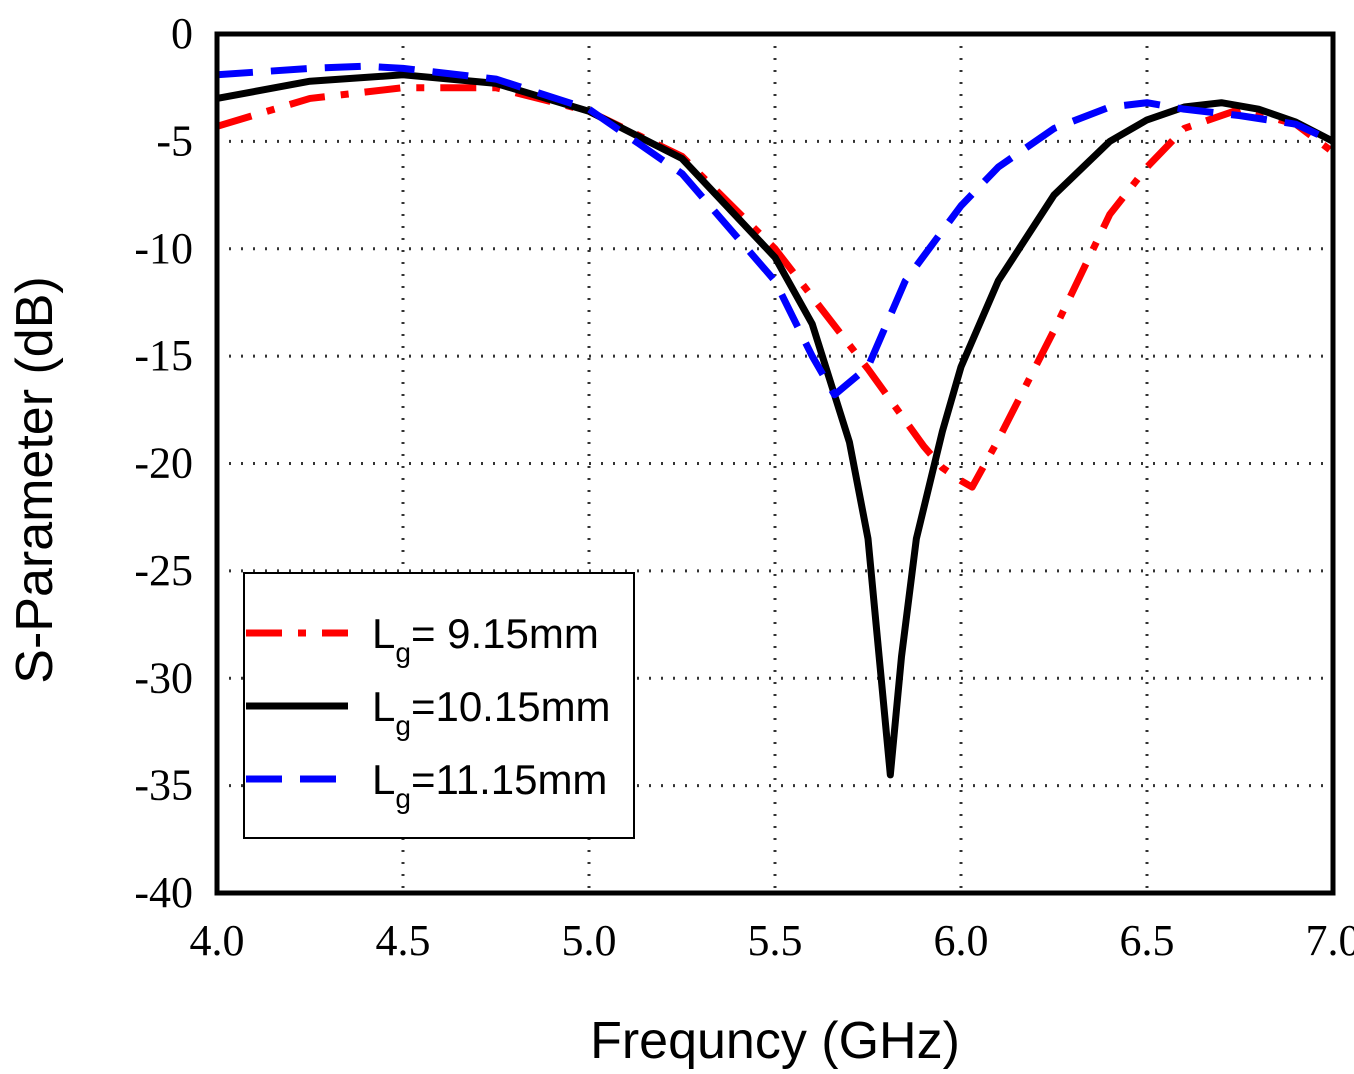  I want to click on y-tick-label: 0, so click(182, 33).